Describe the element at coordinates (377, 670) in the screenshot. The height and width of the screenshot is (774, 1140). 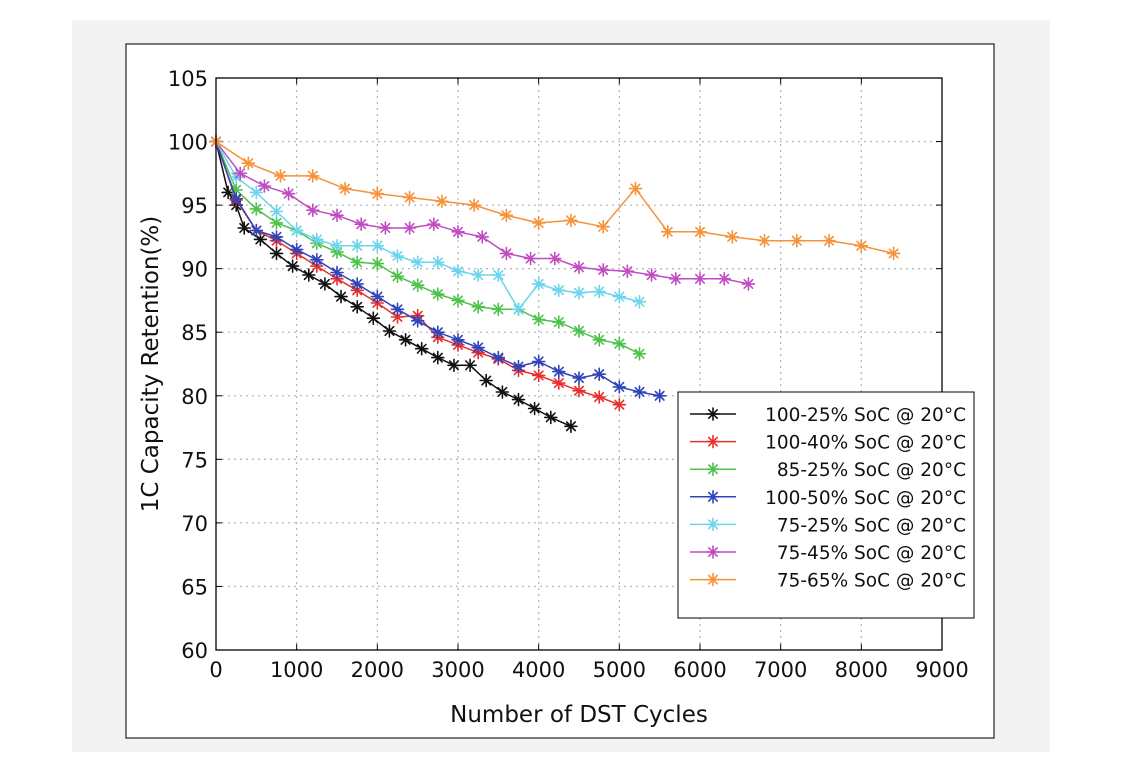
I see `x-tick-label: 2000` at that location.